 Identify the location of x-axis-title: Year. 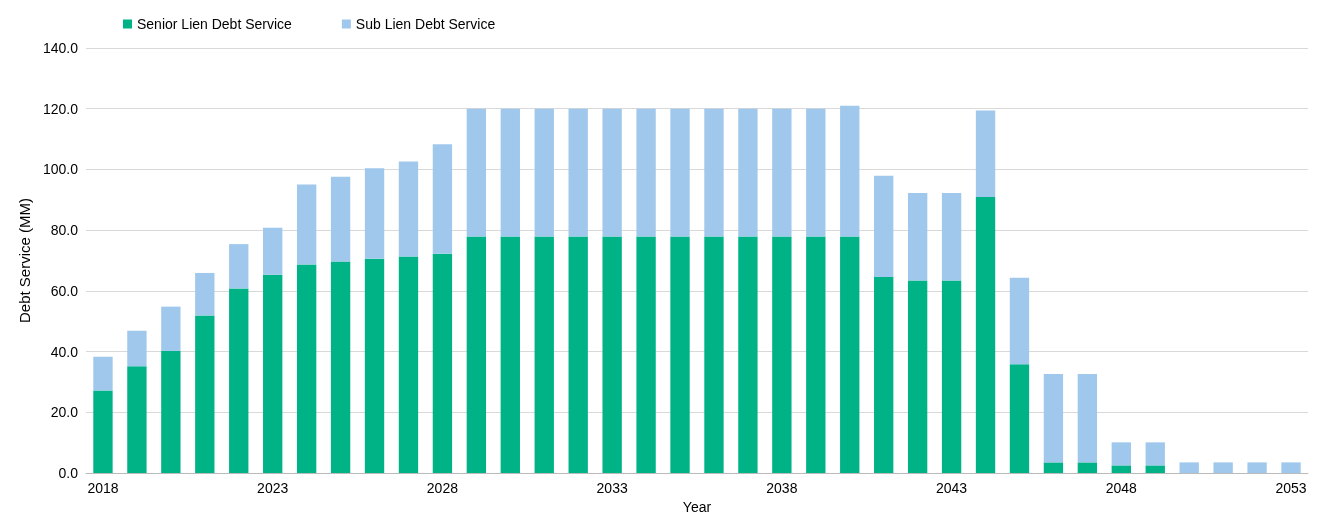
(697, 507).